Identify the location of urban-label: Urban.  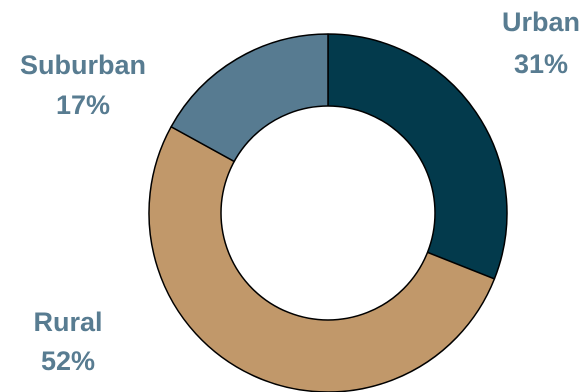
(541, 22).